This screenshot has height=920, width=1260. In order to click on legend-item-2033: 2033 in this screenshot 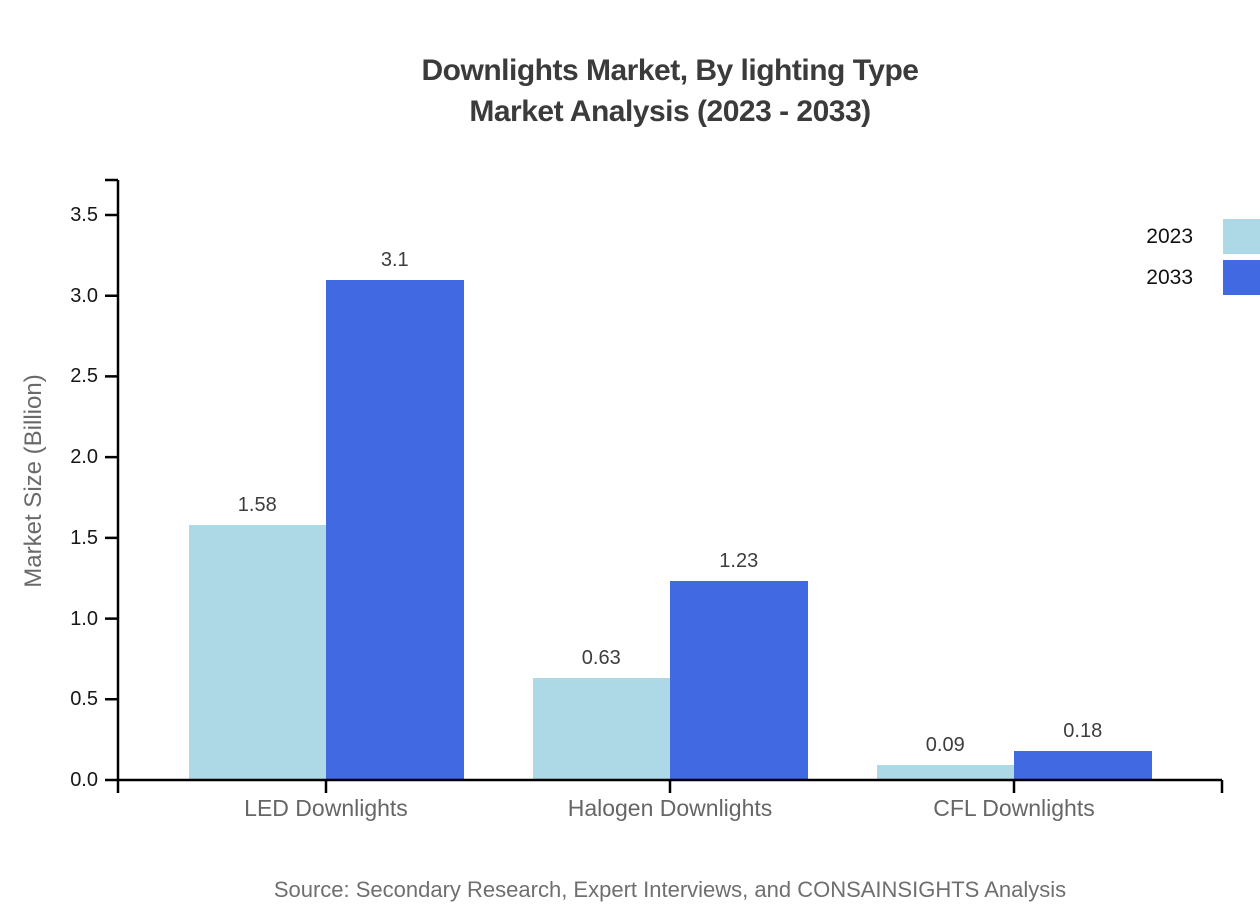, I will do `click(1203, 277)`.